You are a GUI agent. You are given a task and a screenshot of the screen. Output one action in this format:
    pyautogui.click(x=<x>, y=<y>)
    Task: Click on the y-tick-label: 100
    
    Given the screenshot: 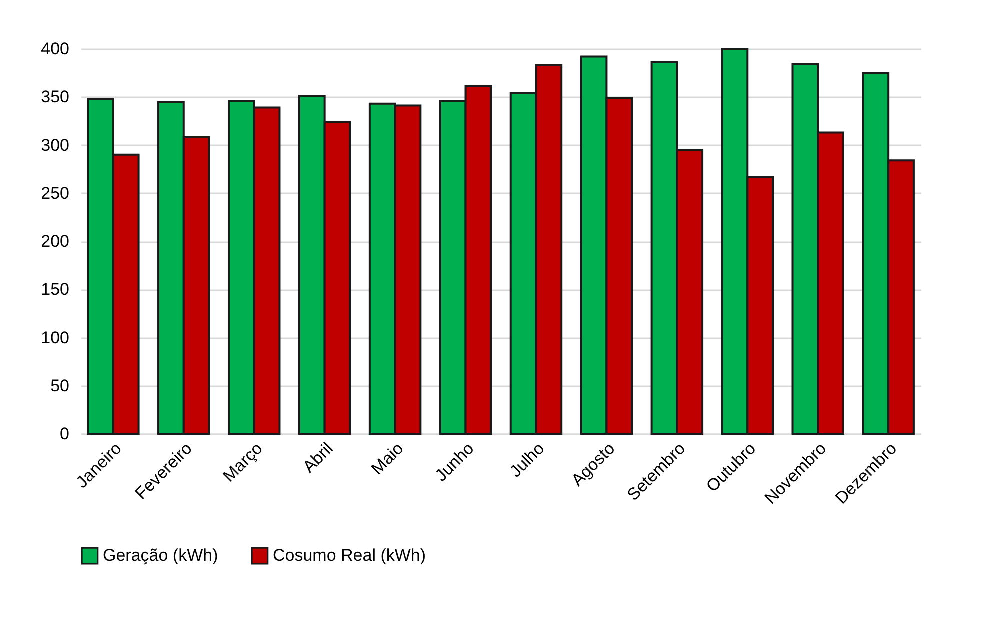 What is the action you would take?
    pyautogui.click(x=55, y=338)
    